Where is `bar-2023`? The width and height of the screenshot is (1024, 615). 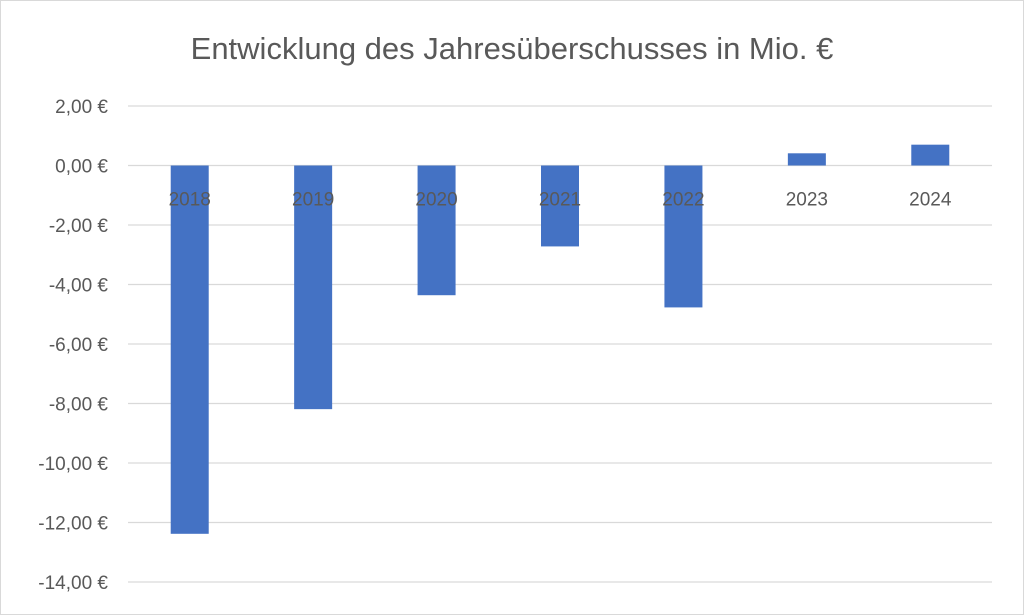
bar-2023 is located at coordinates (806, 159).